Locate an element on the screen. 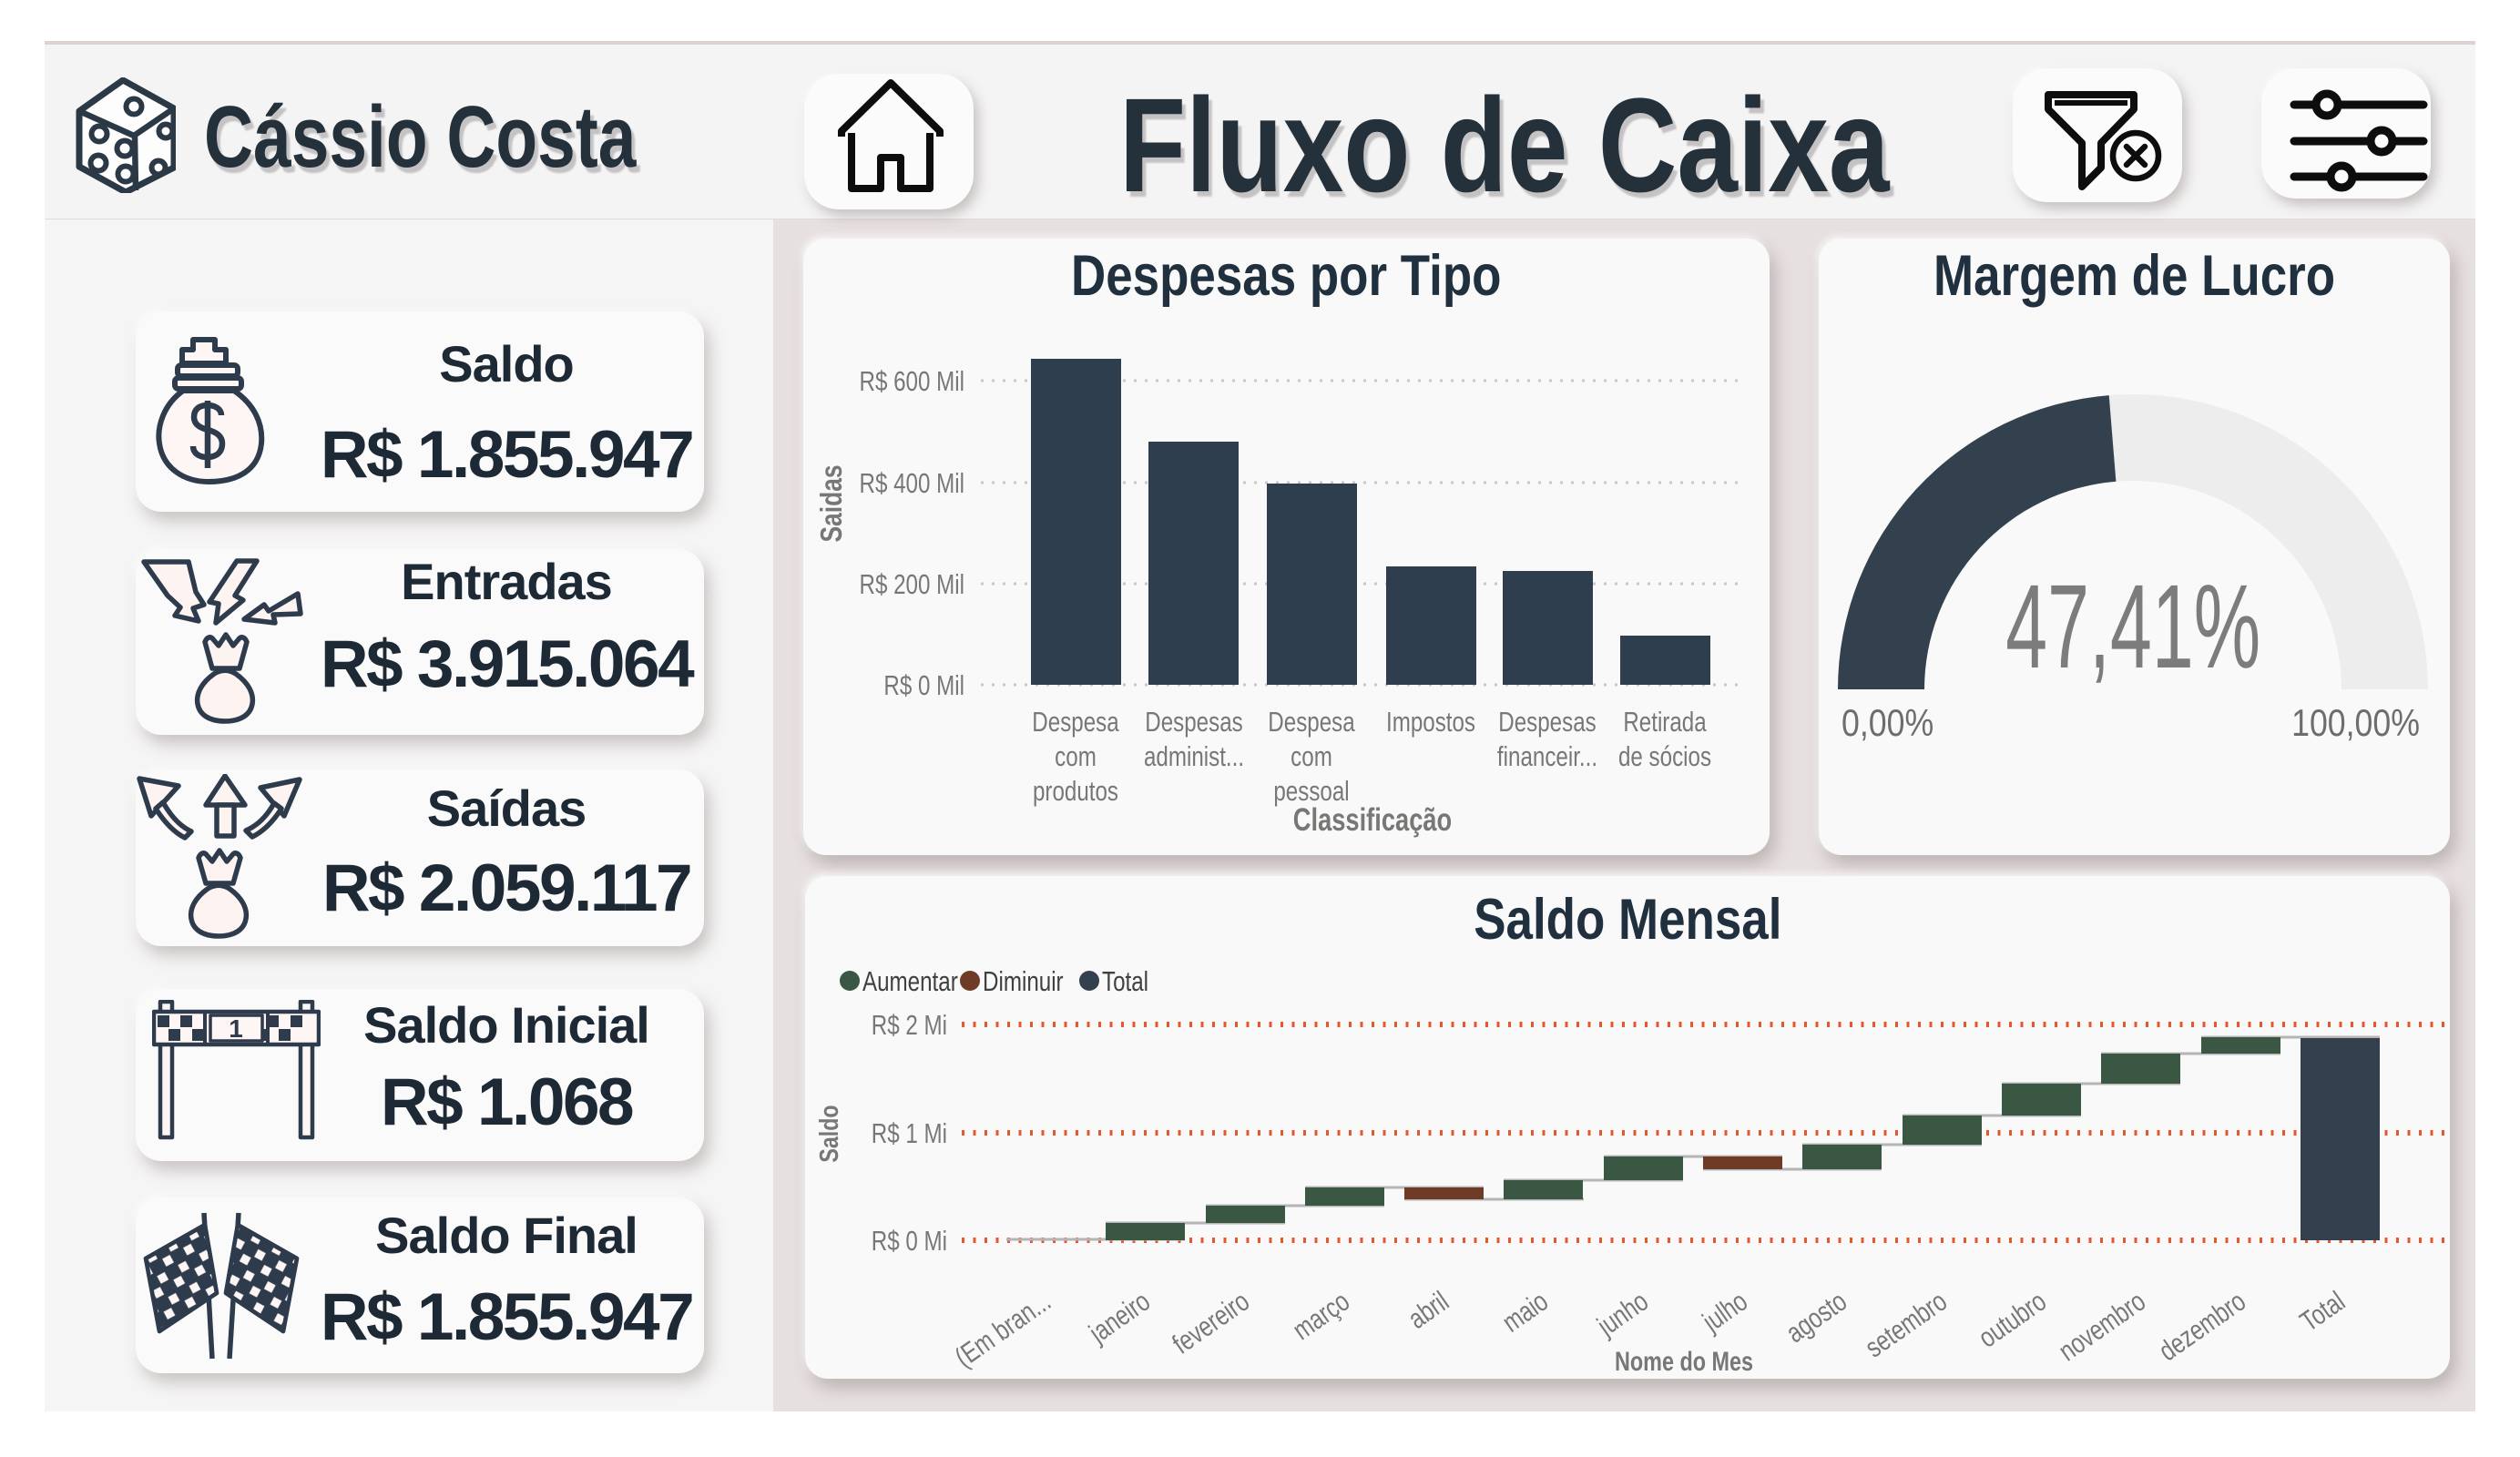 The image size is (2520, 1457). svg-text: R$ 2 Mi is located at coordinates (909, 1025).